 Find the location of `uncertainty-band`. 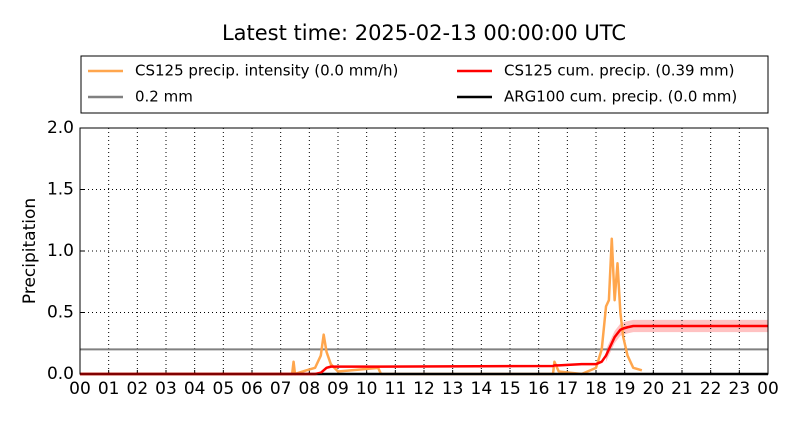

uncertainty-band is located at coordinates (687, 340).